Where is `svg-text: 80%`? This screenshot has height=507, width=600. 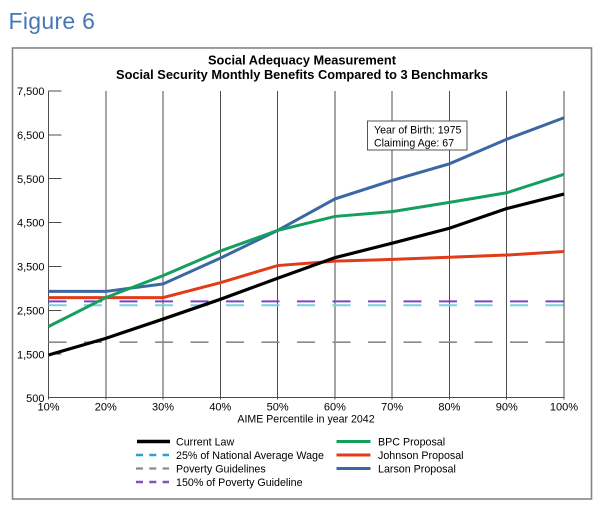
svg-text: 80% is located at coordinates (449, 408).